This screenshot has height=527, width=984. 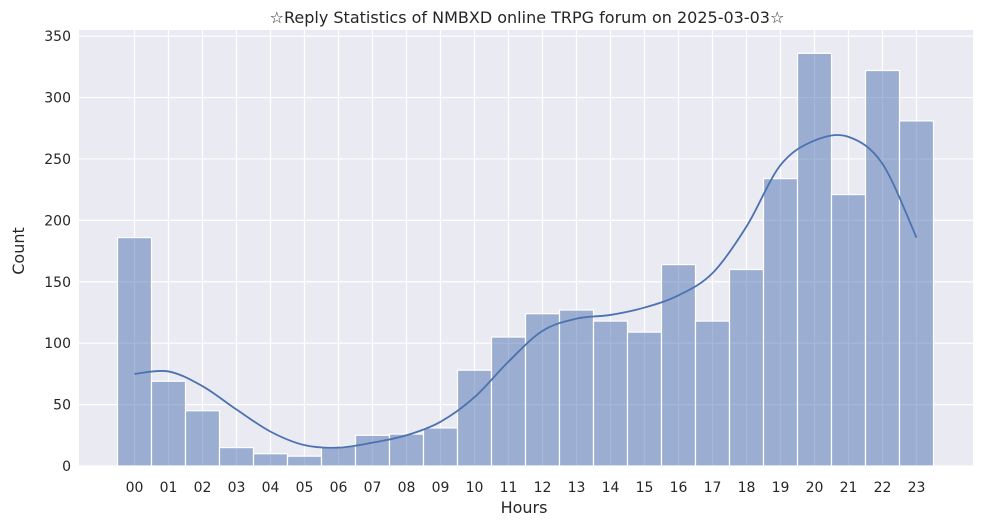 What do you see at coordinates (713, 488) in the screenshot?
I see `x-tick-label: 17` at bounding box center [713, 488].